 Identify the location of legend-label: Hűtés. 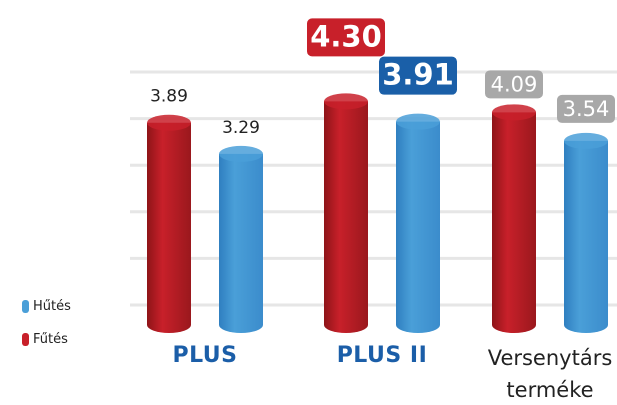
(52, 306).